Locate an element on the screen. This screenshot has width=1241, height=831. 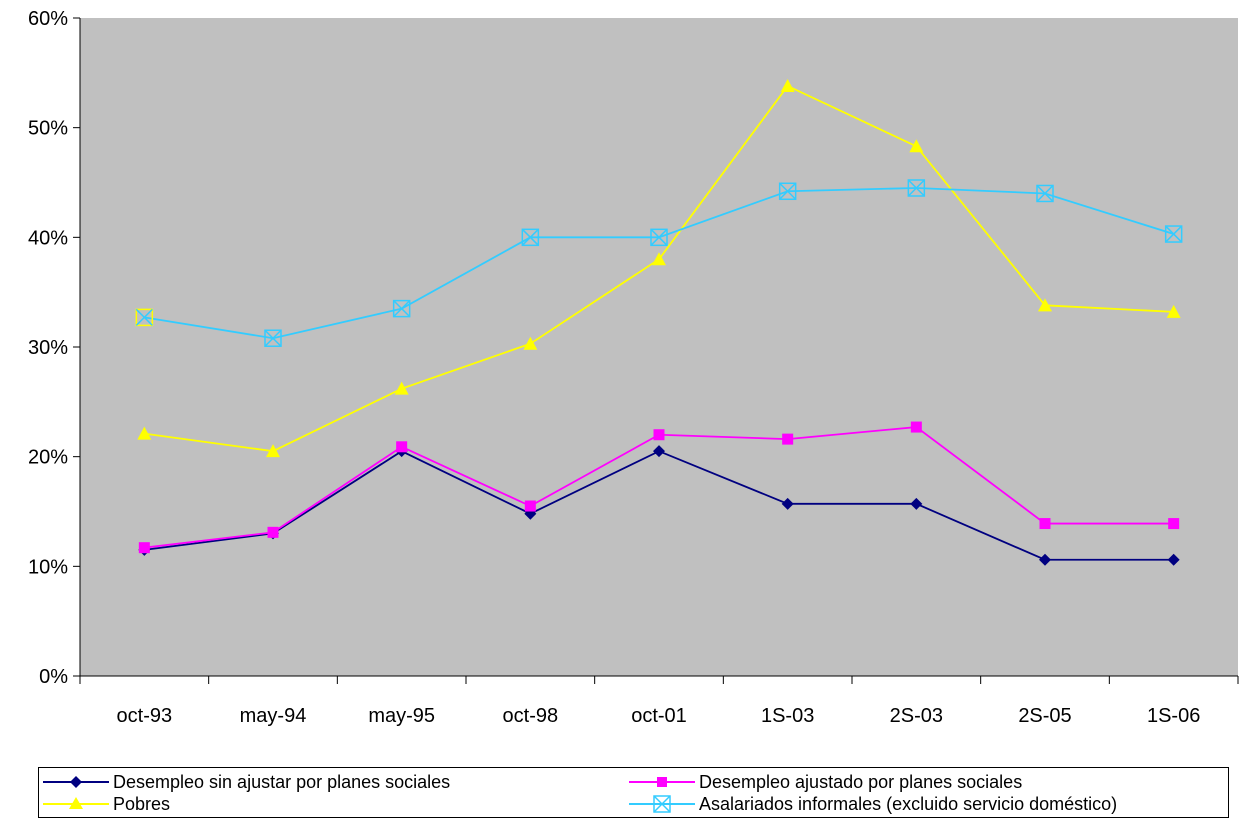
x-tick-label: 1S-03 is located at coordinates (787, 716).